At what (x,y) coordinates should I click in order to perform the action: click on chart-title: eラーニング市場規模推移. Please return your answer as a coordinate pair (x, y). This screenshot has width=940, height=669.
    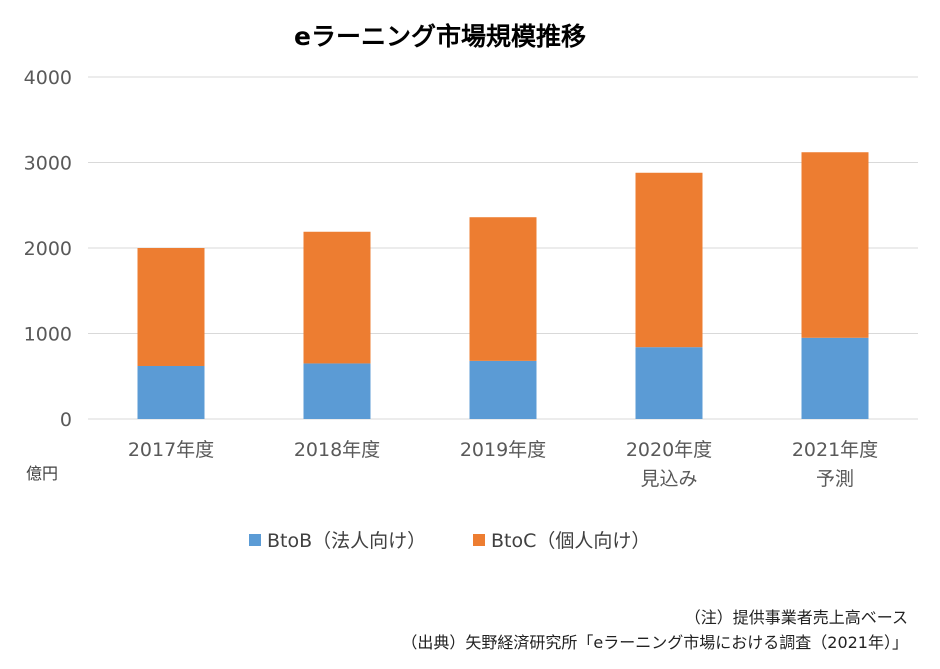
    Looking at the image, I should click on (440, 36).